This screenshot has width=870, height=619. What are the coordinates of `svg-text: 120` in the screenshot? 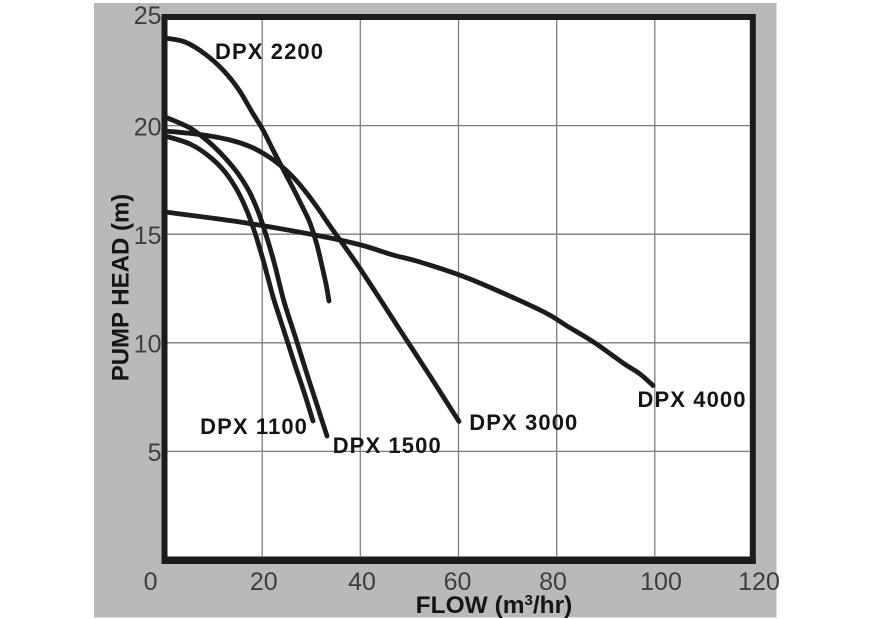 It's located at (759, 582).